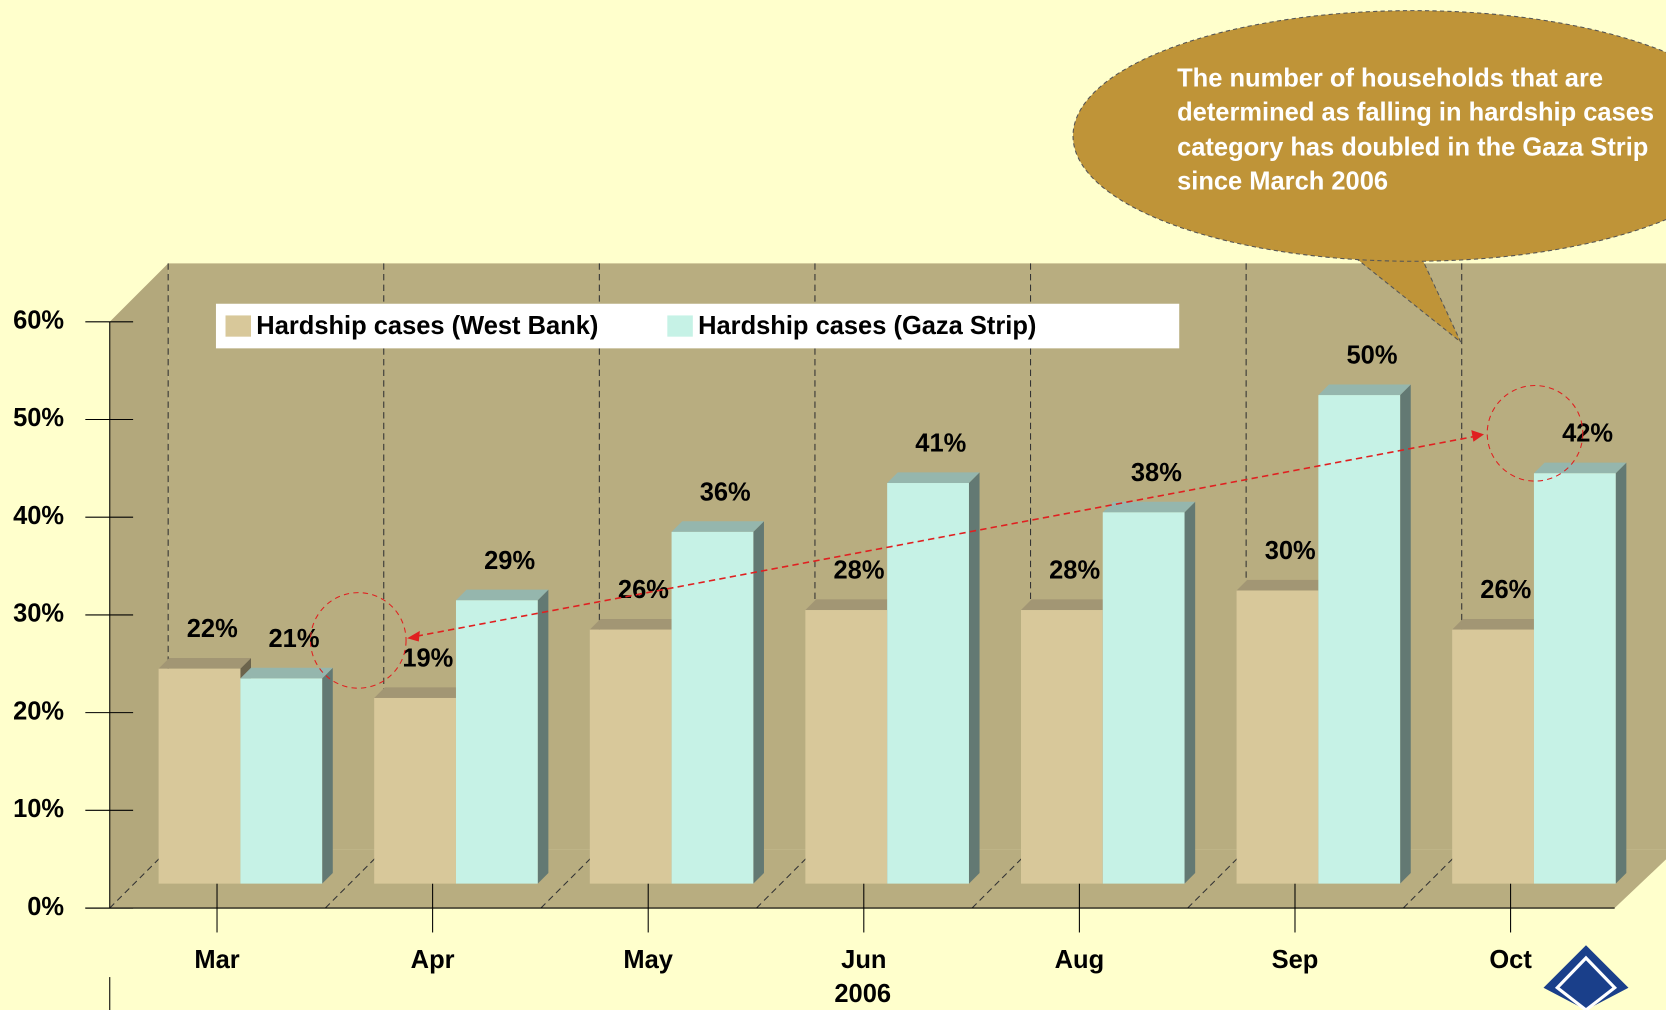 The height and width of the screenshot is (1010, 1666). I want to click on value-label: 30%, so click(1290, 551).